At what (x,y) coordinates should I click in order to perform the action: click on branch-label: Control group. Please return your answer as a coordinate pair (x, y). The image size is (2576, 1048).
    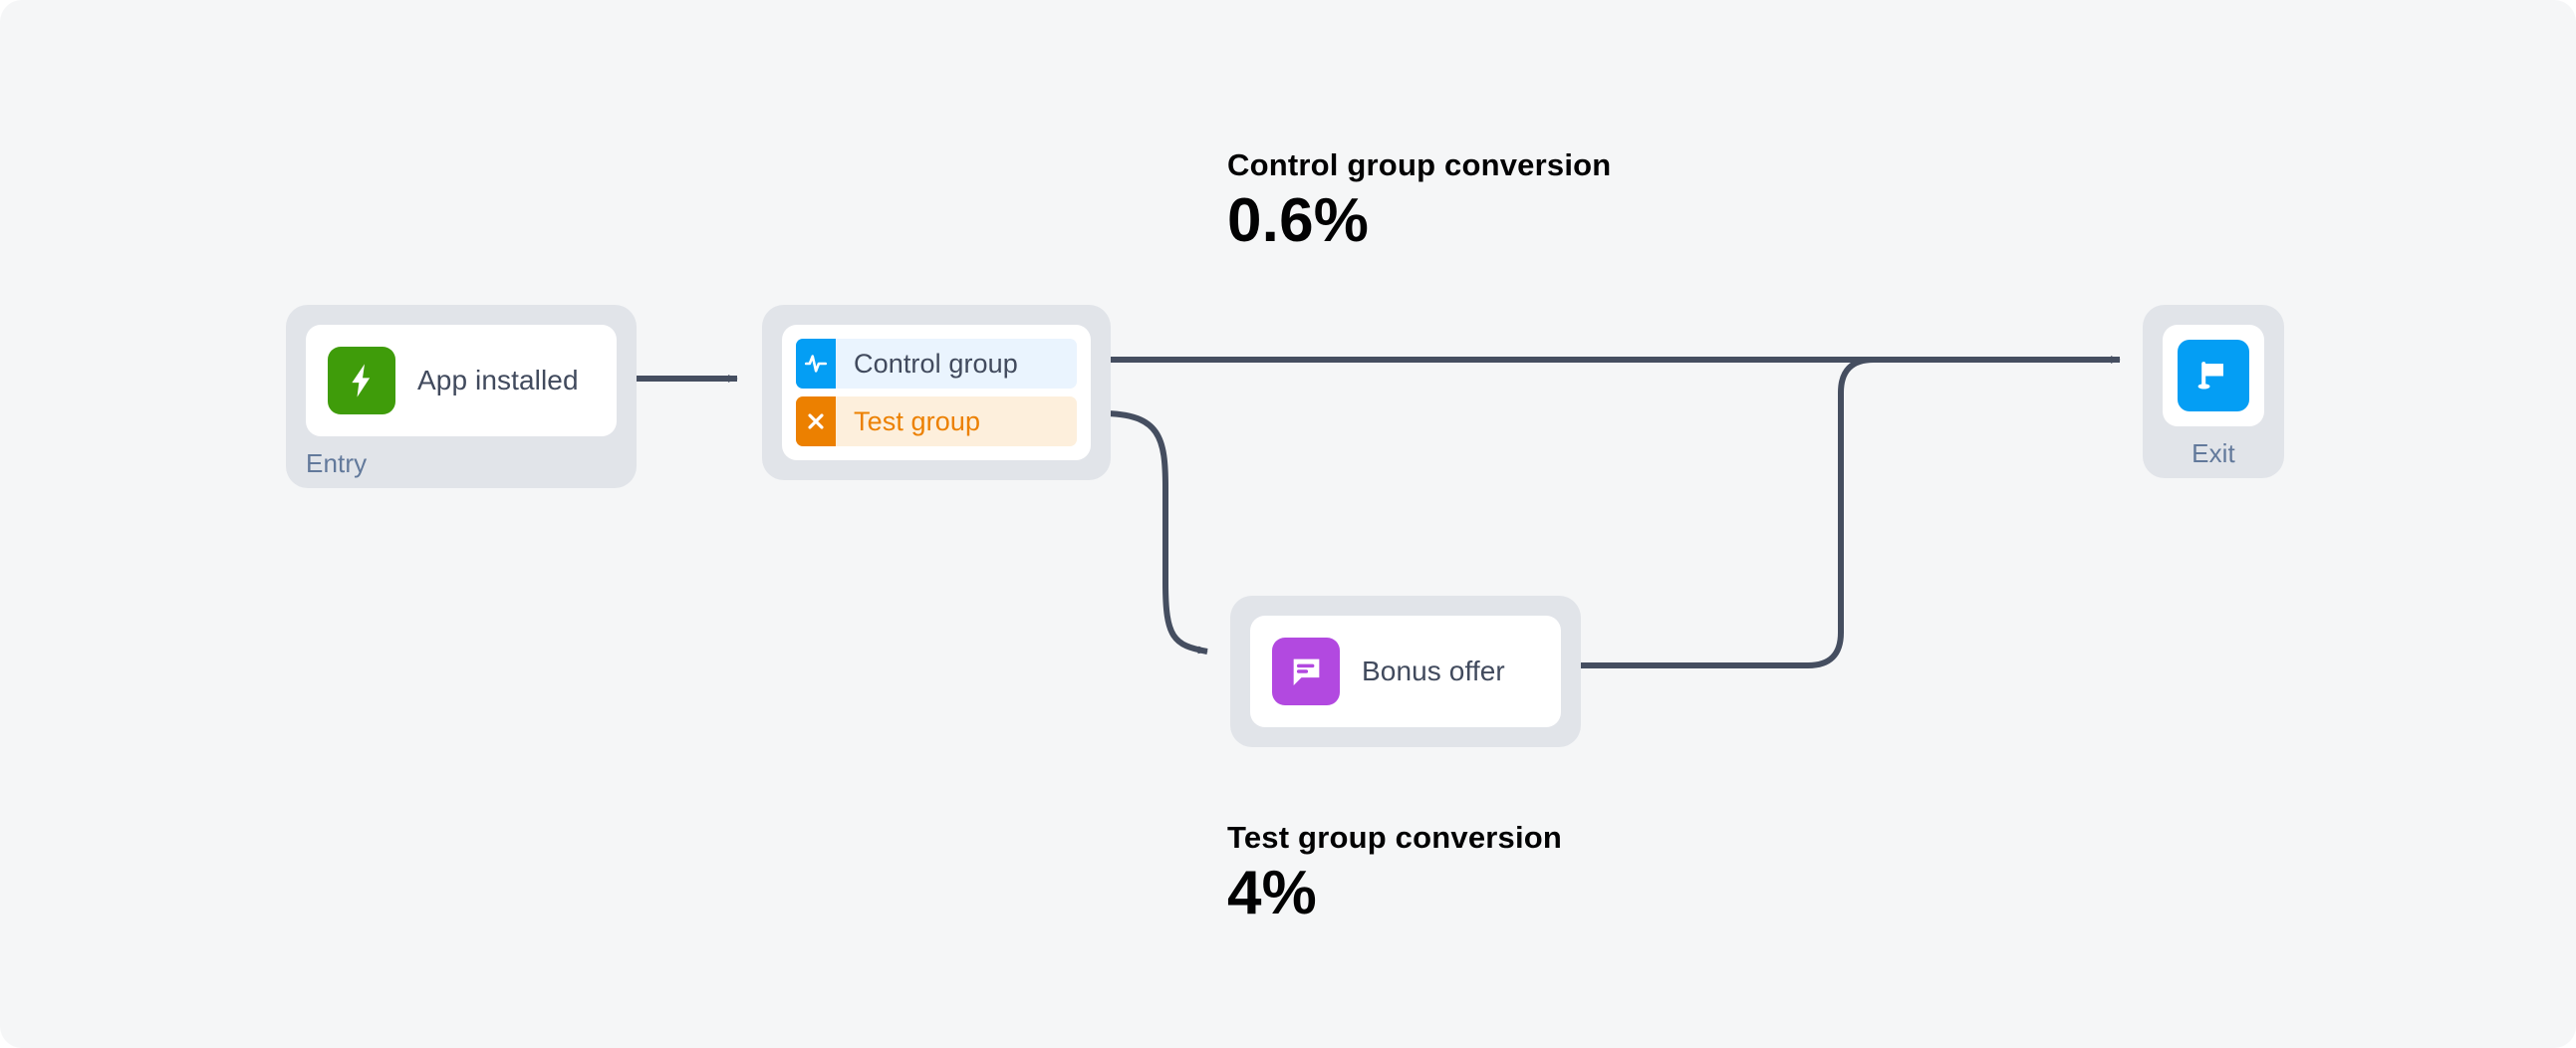
    Looking at the image, I should click on (936, 363).